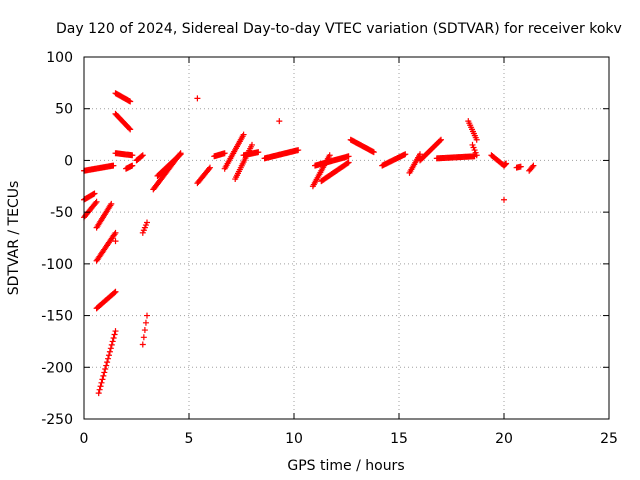  What do you see at coordinates (345, 466) in the screenshot?
I see `x-axis-label: GPS time / hours` at bounding box center [345, 466].